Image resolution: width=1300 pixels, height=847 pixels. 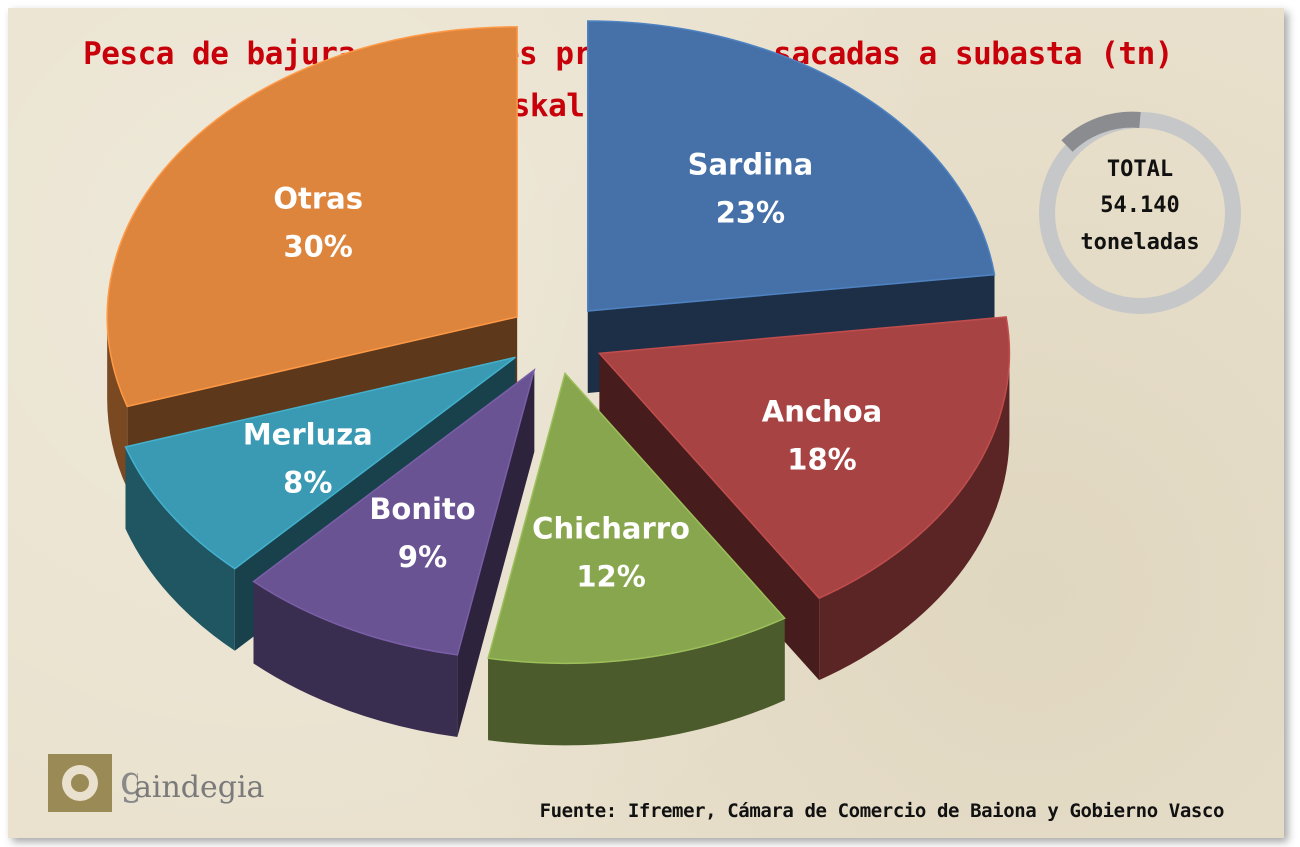 What do you see at coordinates (422, 557) in the screenshot?
I see `slice-value-label: 9%` at bounding box center [422, 557].